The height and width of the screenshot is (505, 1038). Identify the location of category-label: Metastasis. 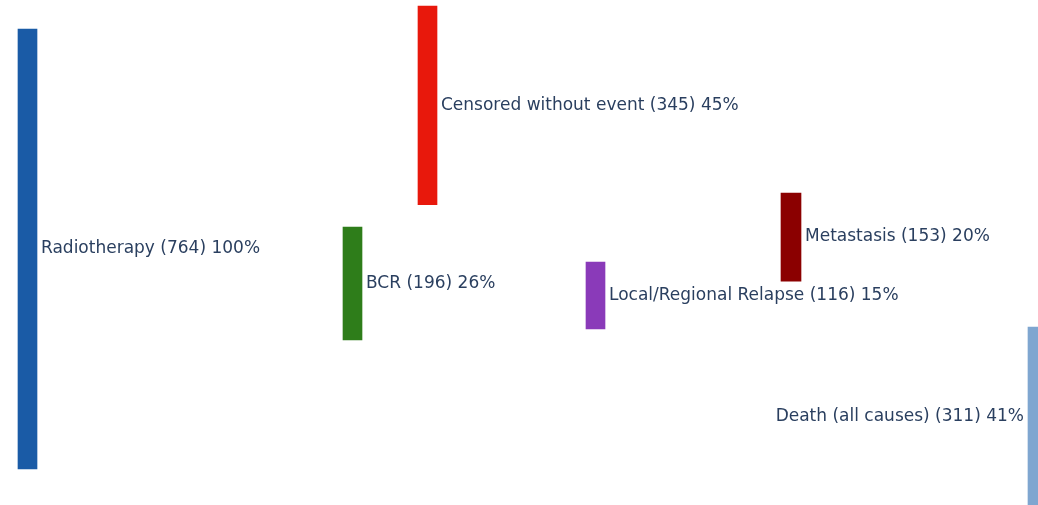
(850, 235).